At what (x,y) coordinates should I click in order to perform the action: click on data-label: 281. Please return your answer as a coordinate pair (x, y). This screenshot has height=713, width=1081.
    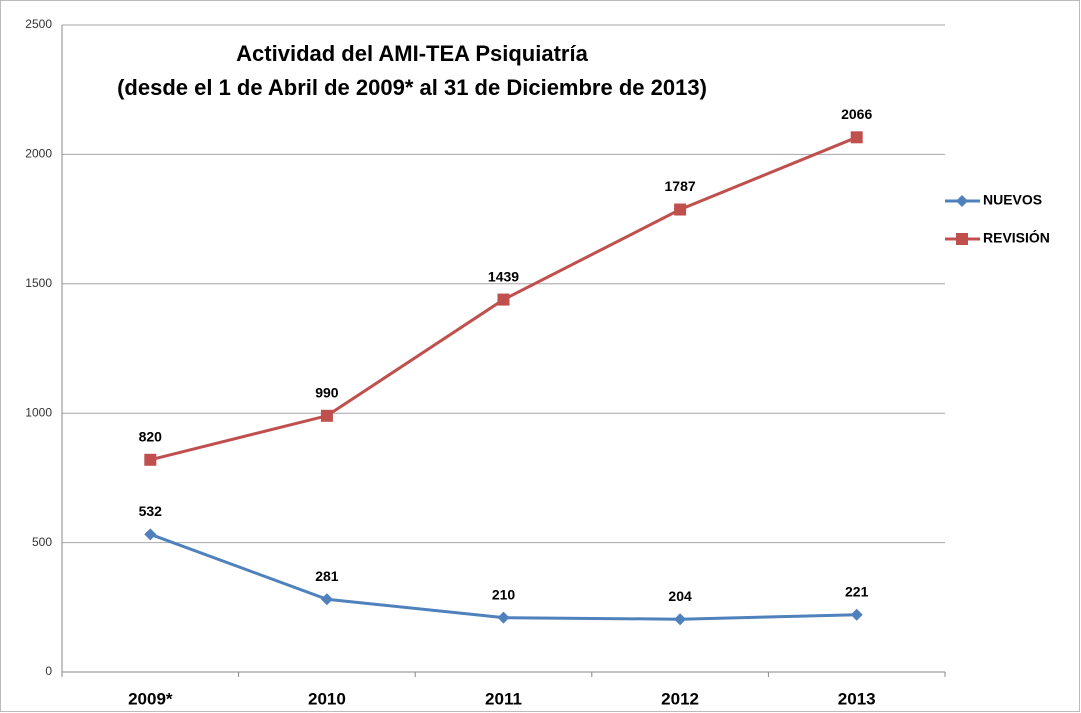
    Looking at the image, I should click on (327, 576).